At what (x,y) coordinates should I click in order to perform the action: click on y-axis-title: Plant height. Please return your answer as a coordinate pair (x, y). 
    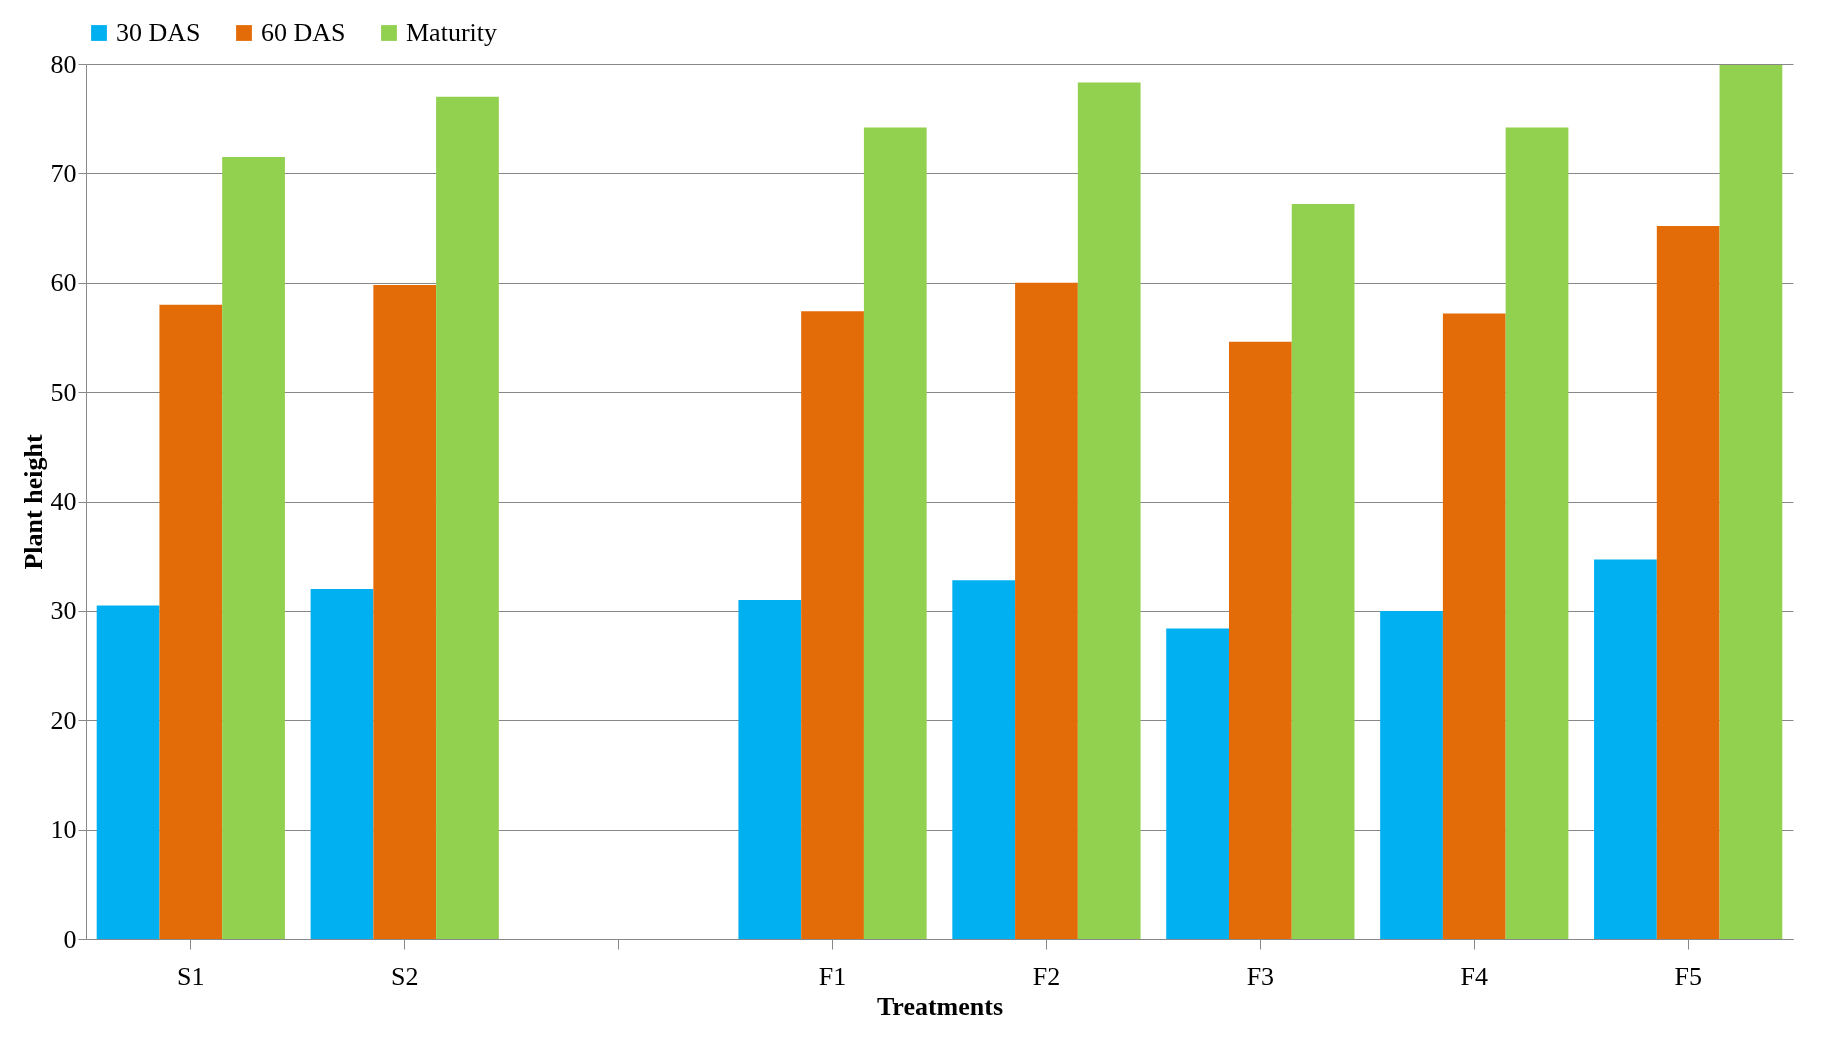
    Looking at the image, I should click on (33, 502).